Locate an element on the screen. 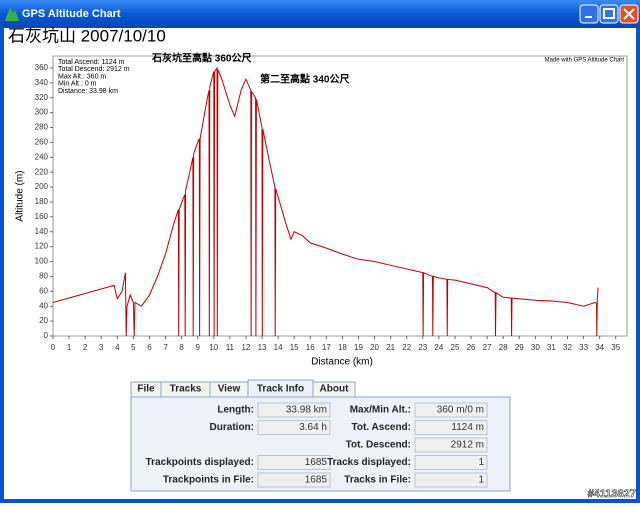  x-tick-label: 14 is located at coordinates (278, 347).